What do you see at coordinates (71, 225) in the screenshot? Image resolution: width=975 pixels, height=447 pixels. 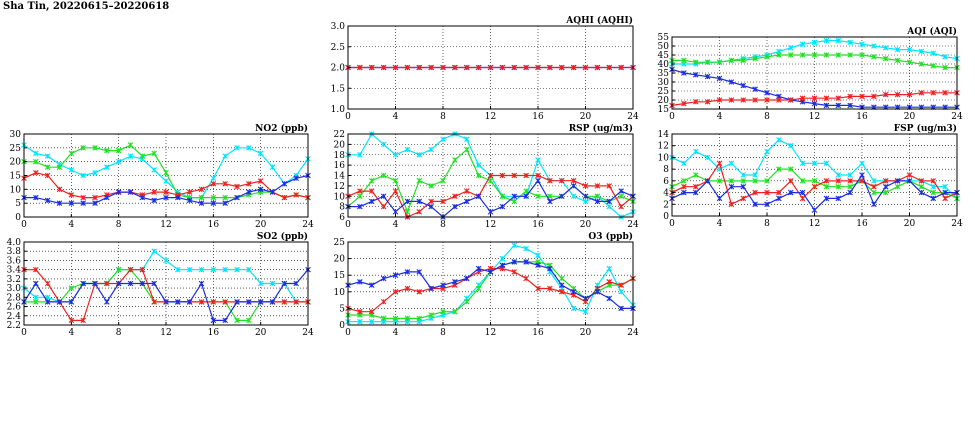 I see `no2-xtick-label: 4` at bounding box center [71, 225].